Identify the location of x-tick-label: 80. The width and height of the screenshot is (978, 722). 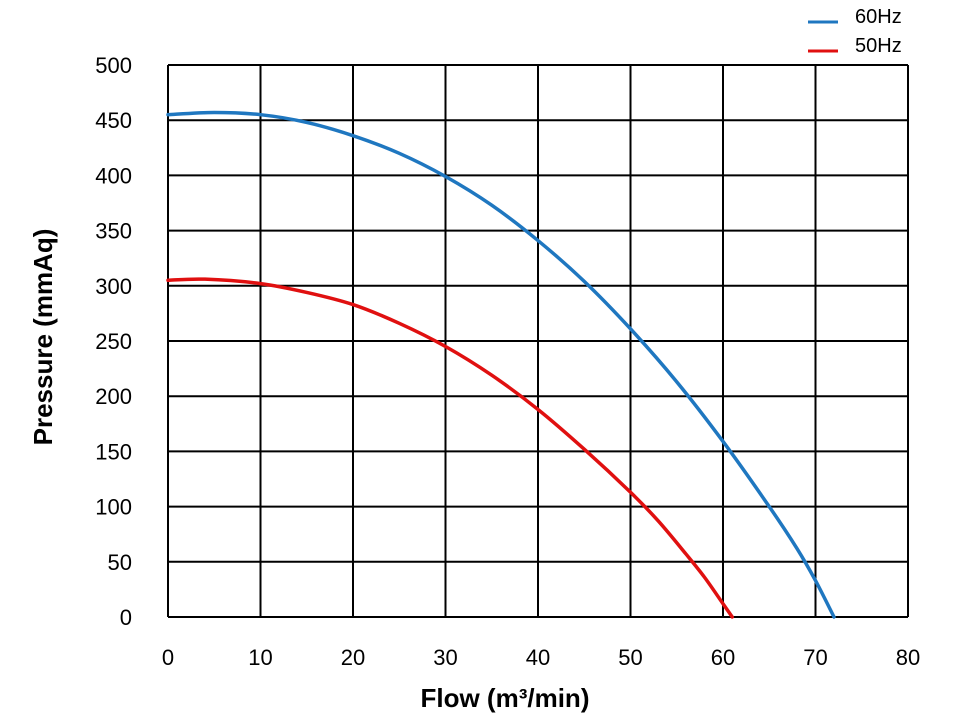
(908, 657).